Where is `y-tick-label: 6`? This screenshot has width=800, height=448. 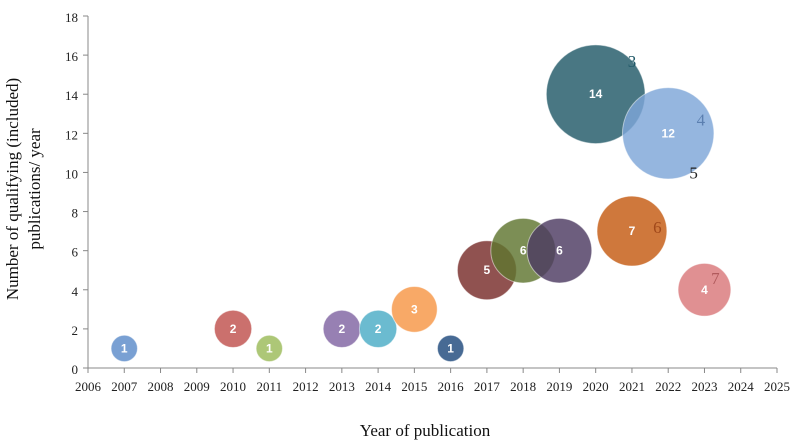 y-tick-label: 6 is located at coordinates (75, 252).